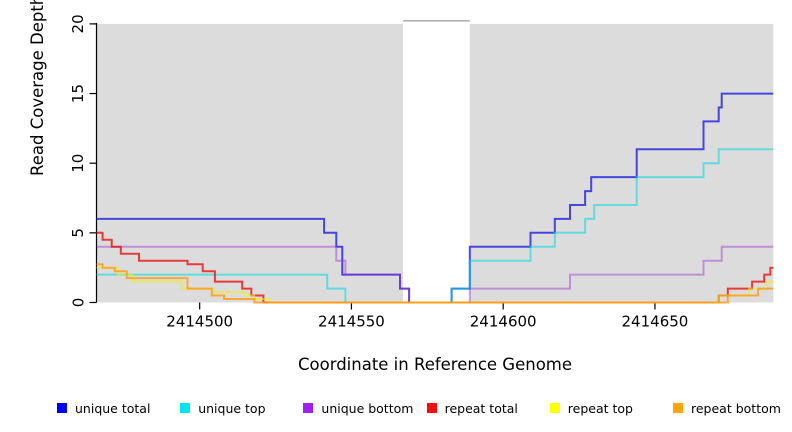 The width and height of the screenshot is (792, 432). Describe the element at coordinates (503, 322) in the screenshot. I see `x-tick-label: 2414600` at that location.